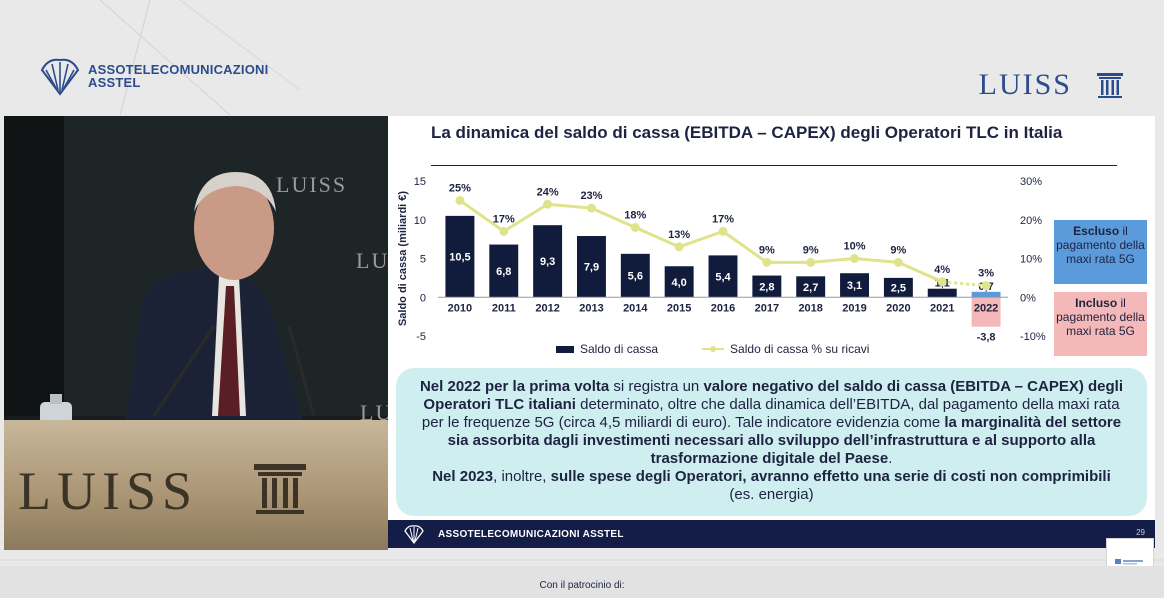 The width and height of the screenshot is (1164, 598). What do you see at coordinates (1129, 562) in the screenshot?
I see `sponsor-logo-icon` at bounding box center [1129, 562].